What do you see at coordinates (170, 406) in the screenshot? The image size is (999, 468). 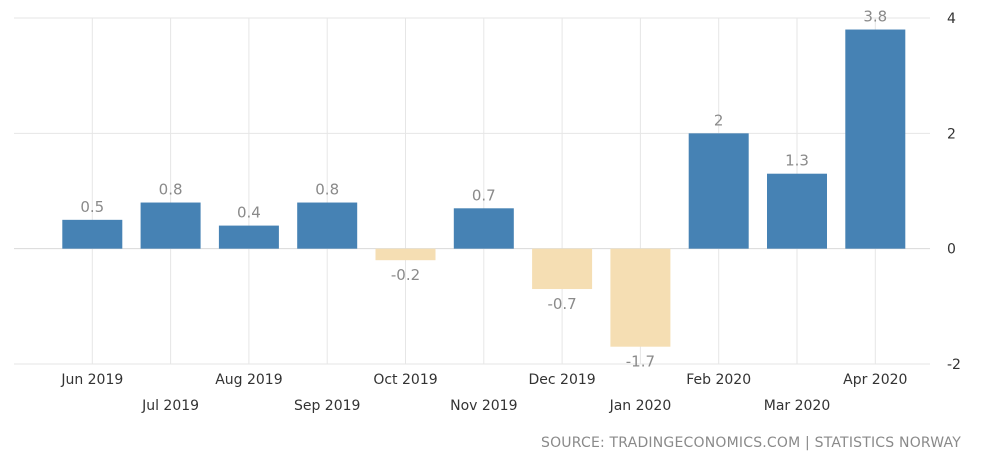 I see `x-tick-label: Jul 2019` at bounding box center [170, 406].